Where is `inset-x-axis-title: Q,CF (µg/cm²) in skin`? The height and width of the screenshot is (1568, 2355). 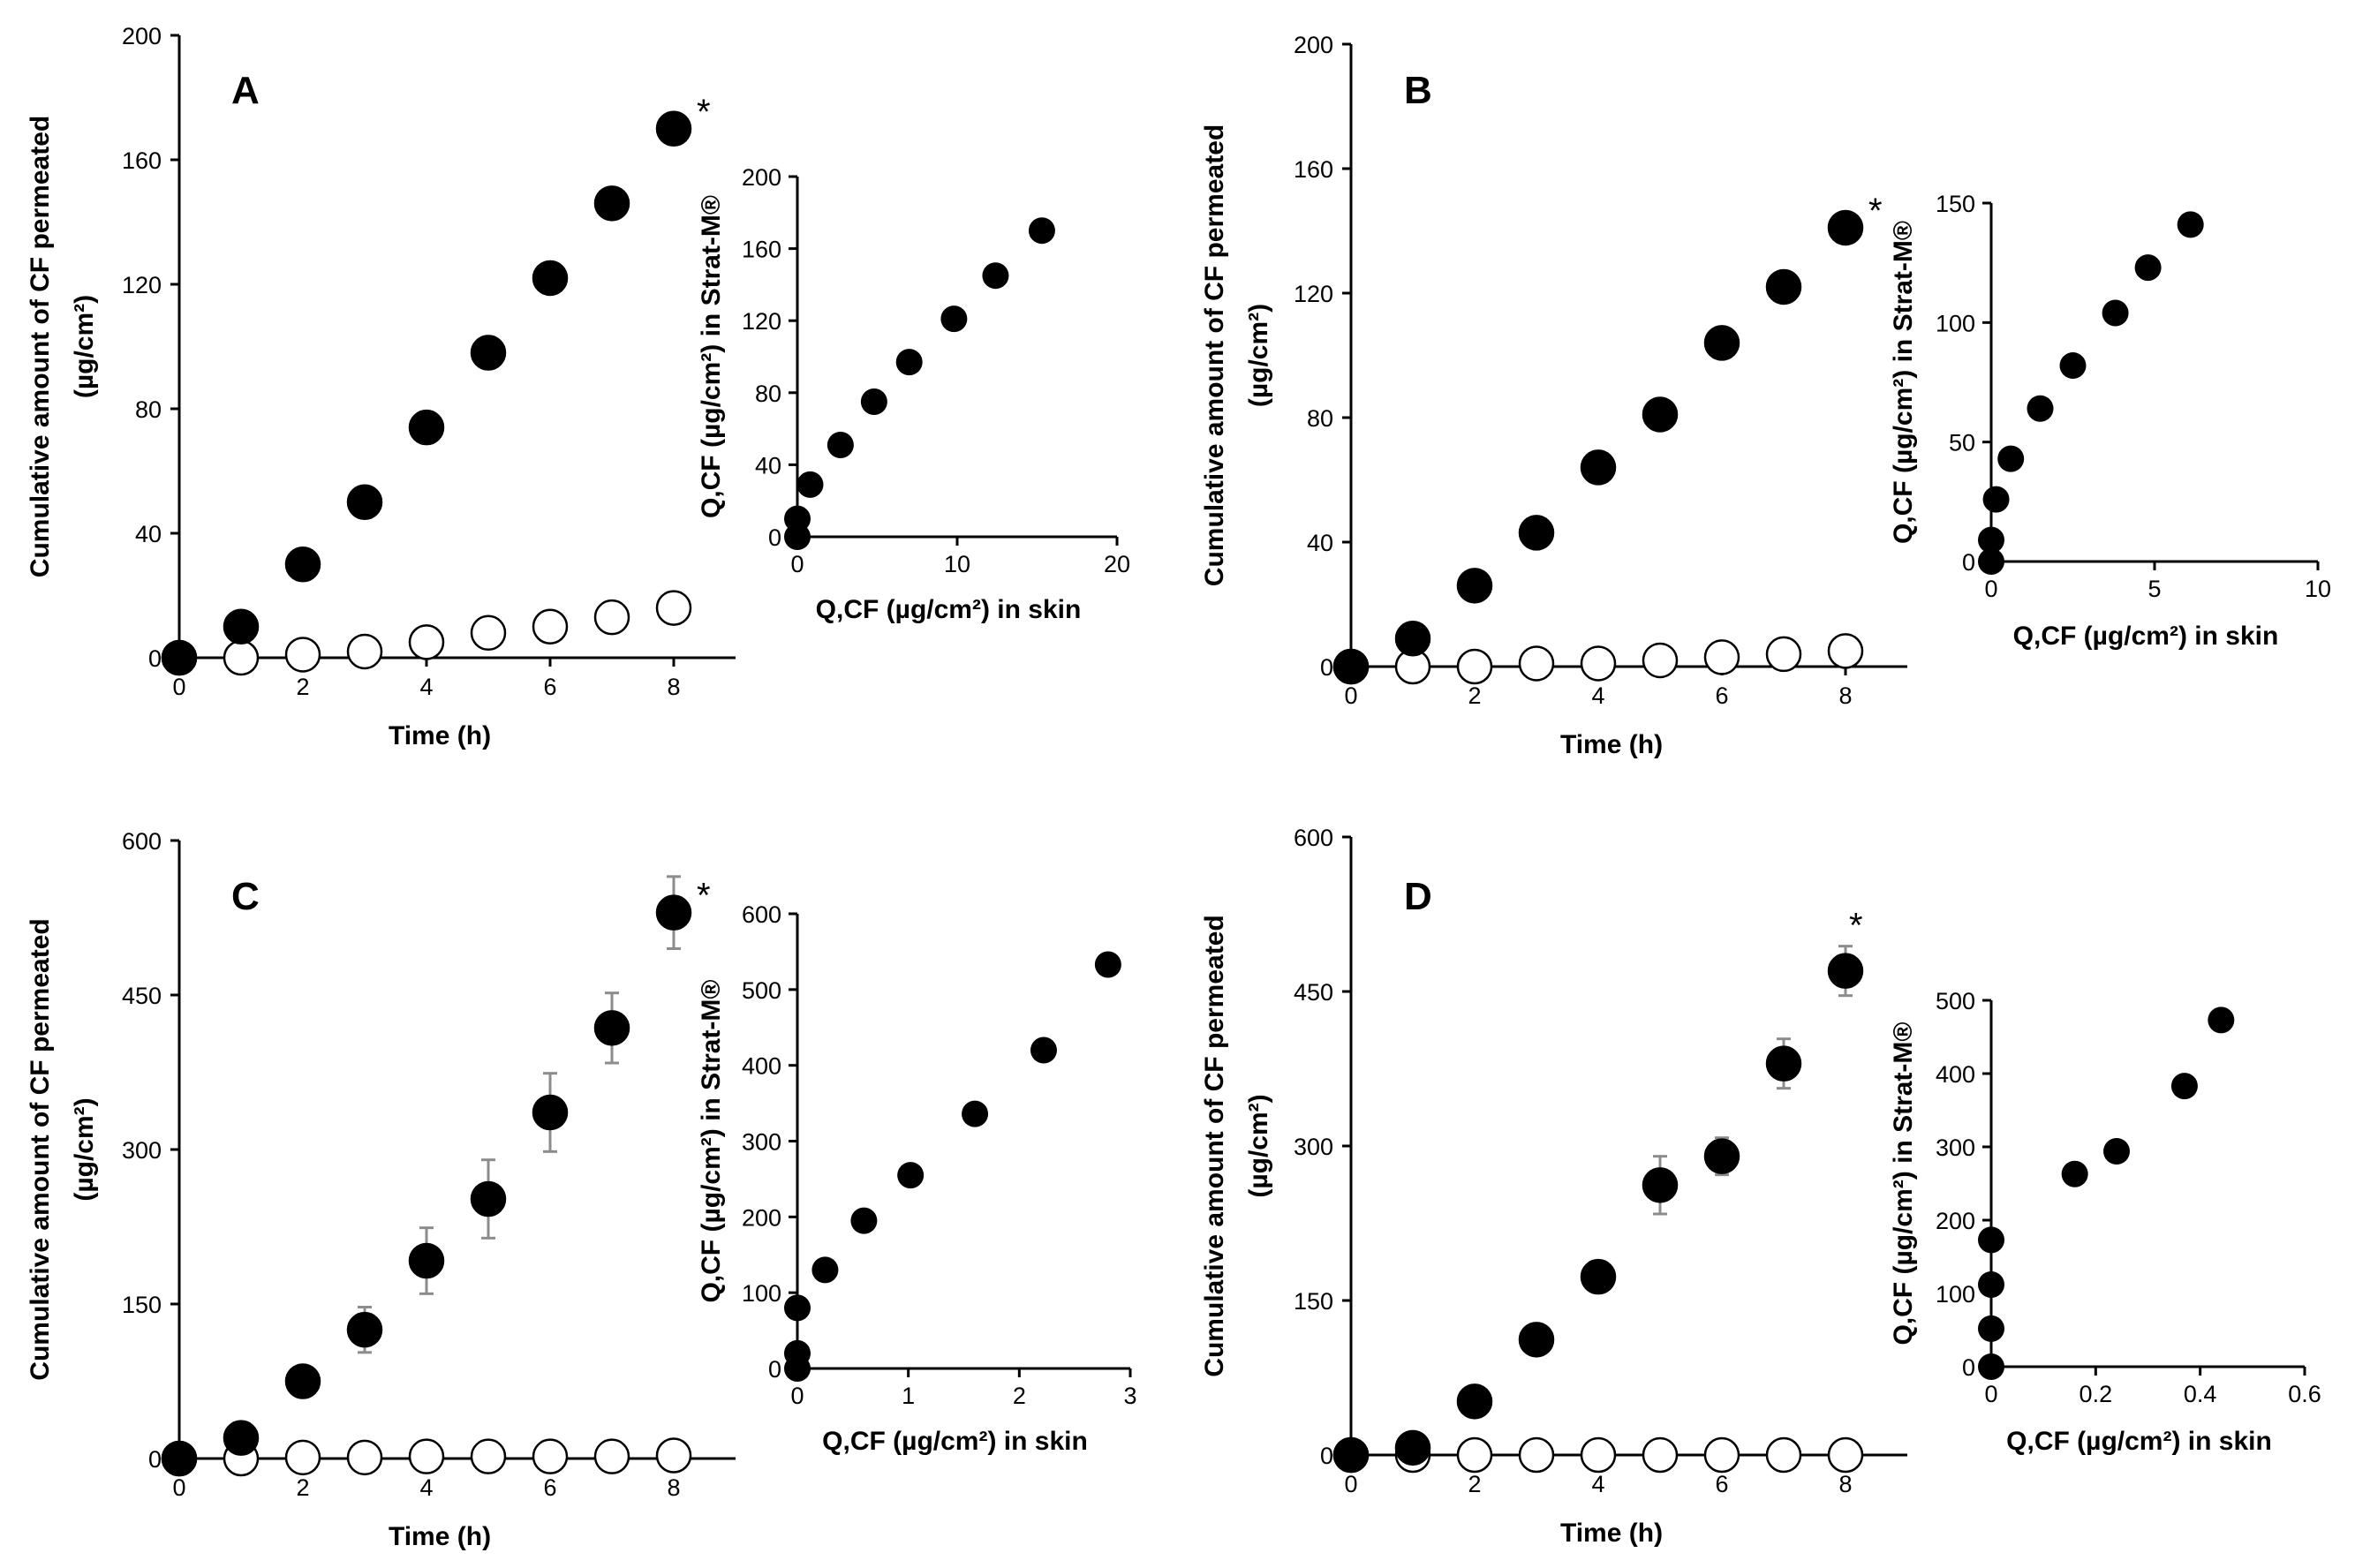 inset-x-axis-title: Q,CF (µg/cm²) in skin is located at coordinates (2139, 1441).